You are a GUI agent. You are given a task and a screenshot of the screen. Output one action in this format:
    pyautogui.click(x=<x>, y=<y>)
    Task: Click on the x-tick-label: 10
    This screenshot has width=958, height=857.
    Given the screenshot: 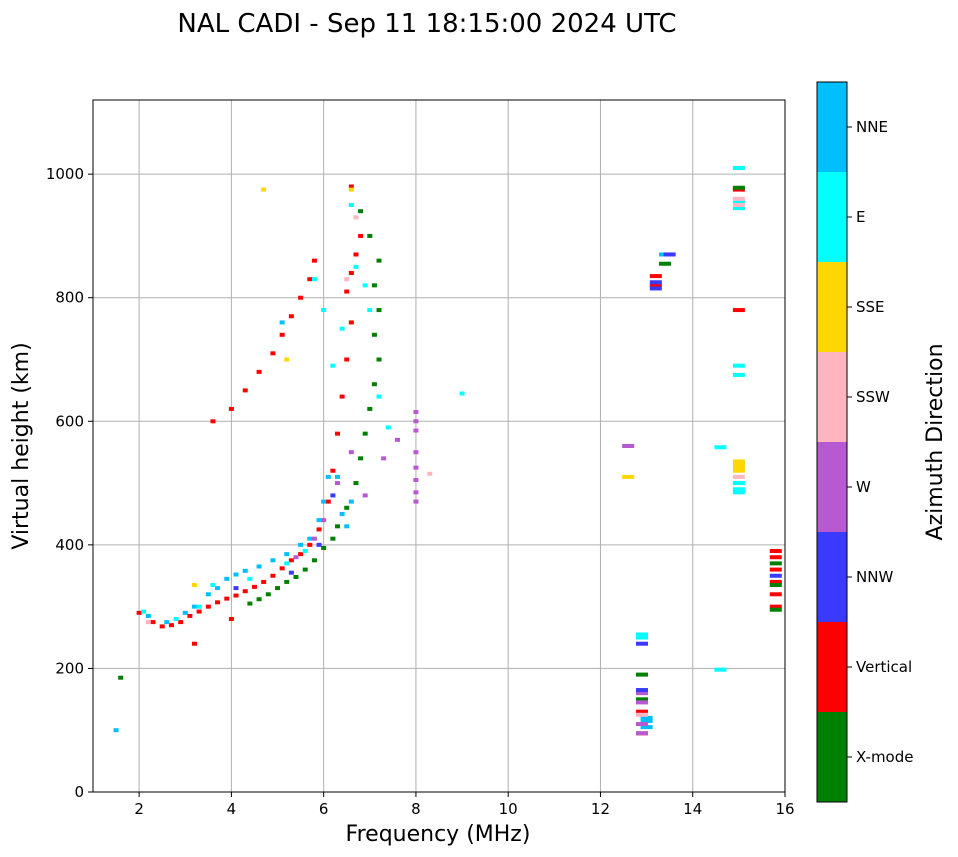 What is the action you would take?
    pyautogui.click(x=508, y=809)
    